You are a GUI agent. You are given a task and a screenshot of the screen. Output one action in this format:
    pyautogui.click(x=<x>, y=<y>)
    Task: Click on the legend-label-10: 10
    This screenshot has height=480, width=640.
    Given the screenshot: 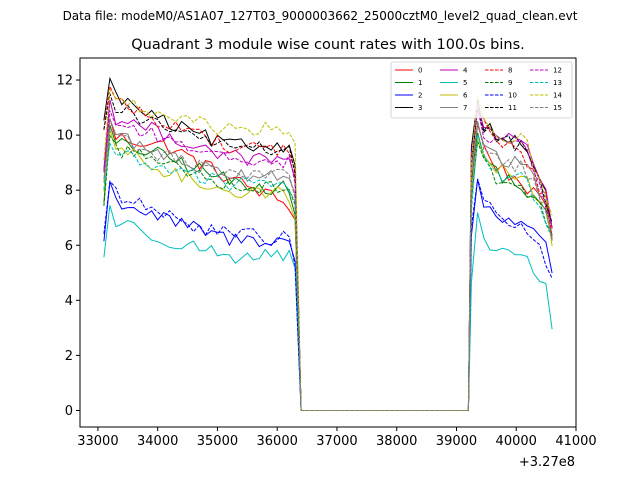 What is the action you would take?
    pyautogui.click(x=512, y=96)
    